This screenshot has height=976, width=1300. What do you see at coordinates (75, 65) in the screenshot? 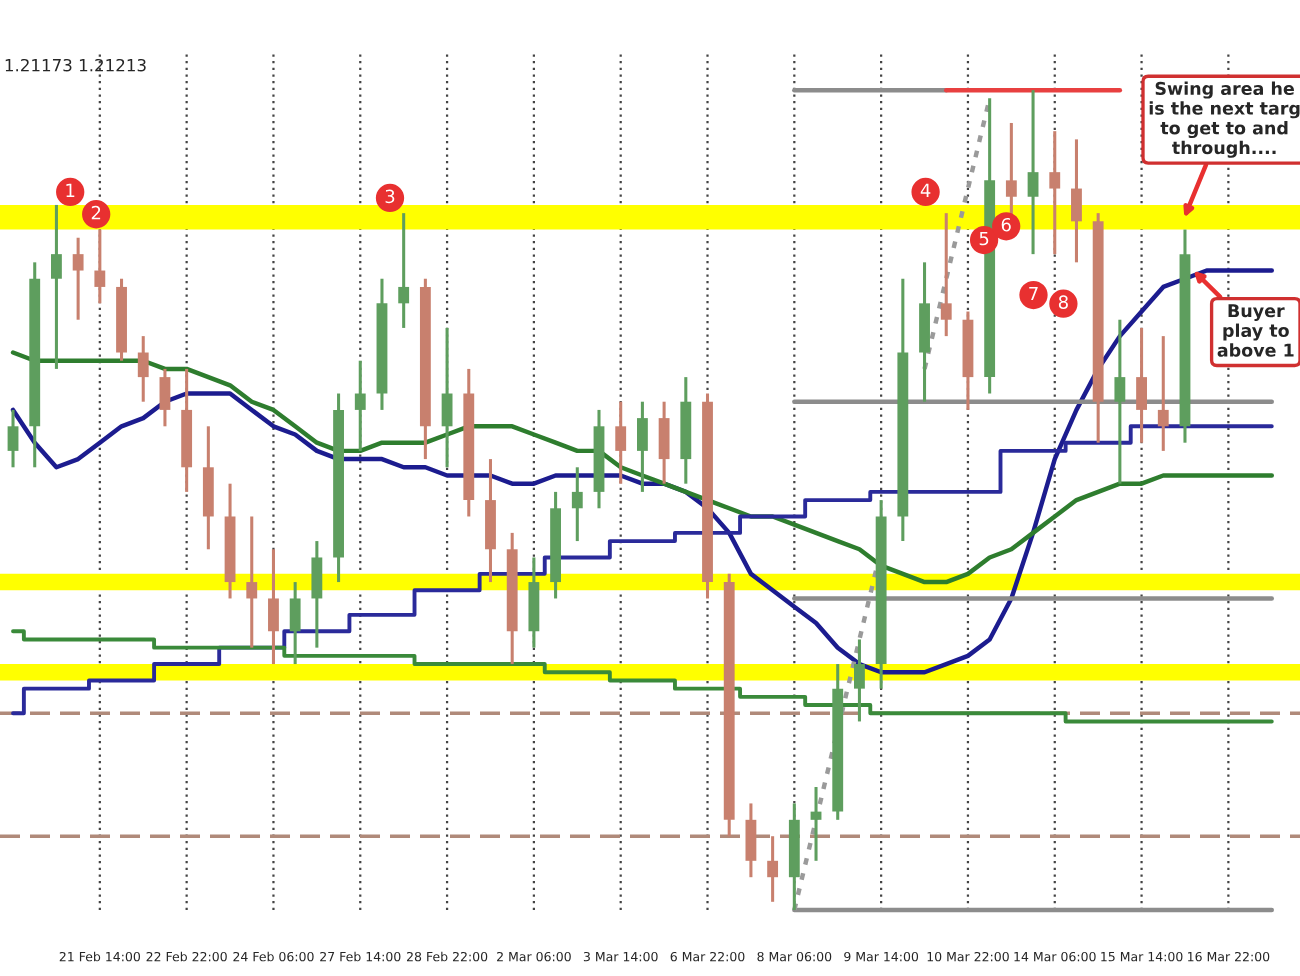
I see `text: 1.21173 1.21213` at bounding box center [75, 65].